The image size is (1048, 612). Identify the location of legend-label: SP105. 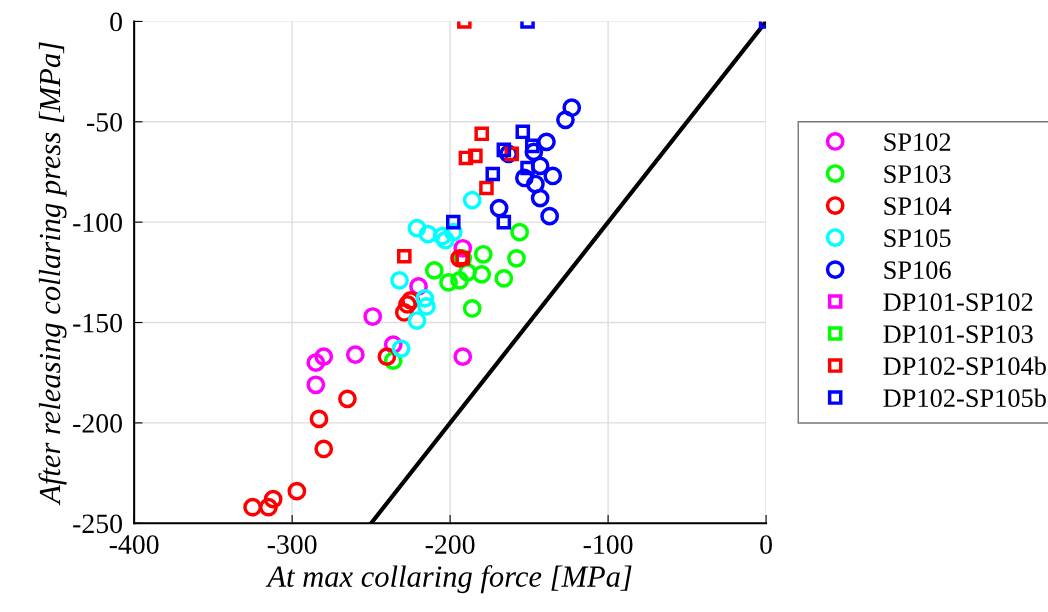
(917, 238).